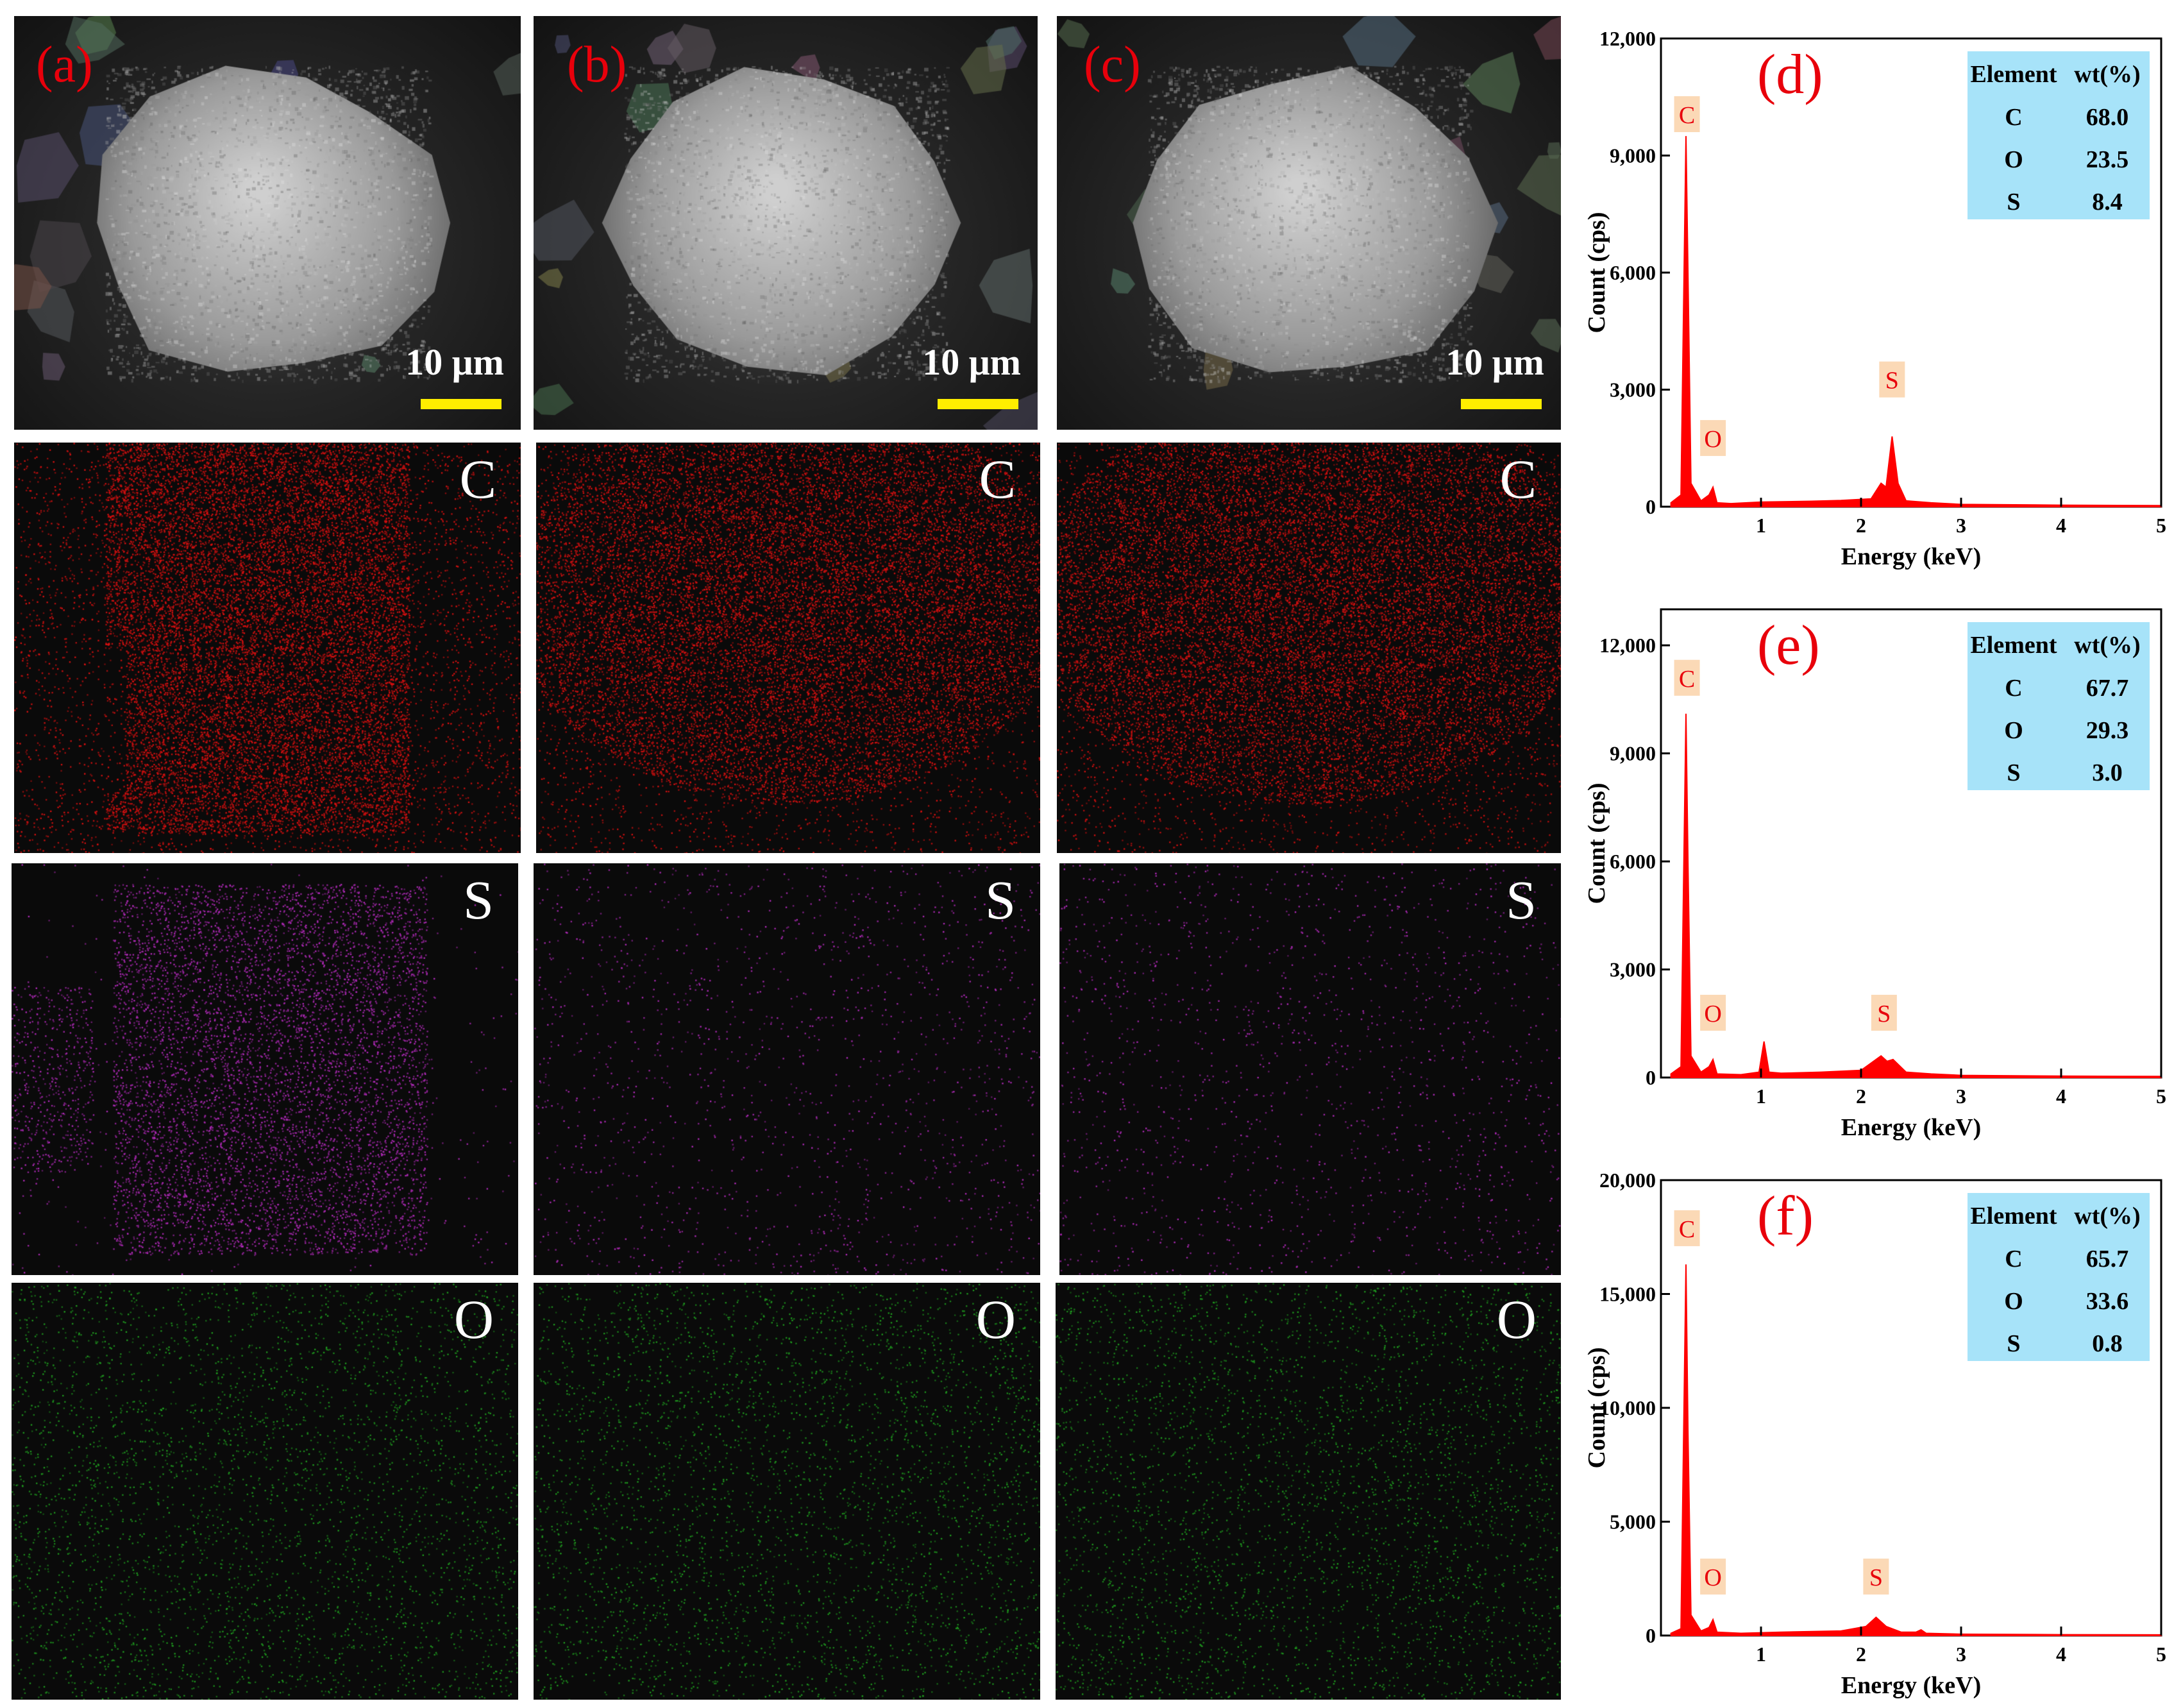 Image resolution: width=2174 pixels, height=1708 pixels. Describe the element at coordinates (1861, 525) in the screenshot. I see `x-tick-label: 2` at that location.